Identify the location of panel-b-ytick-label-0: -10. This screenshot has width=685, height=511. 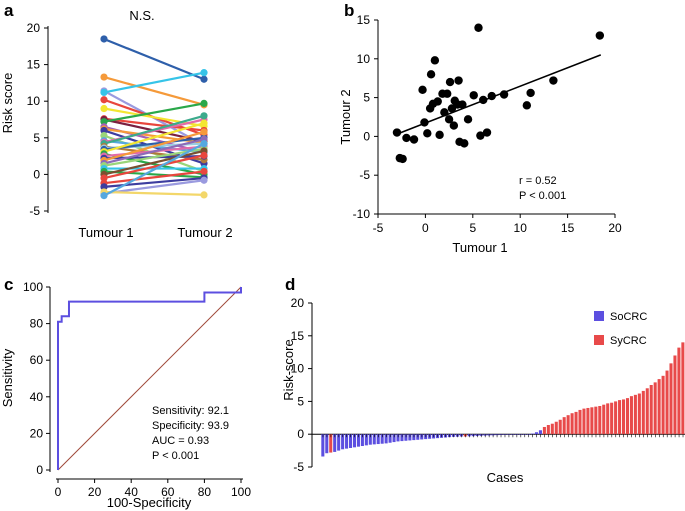
(362, 214).